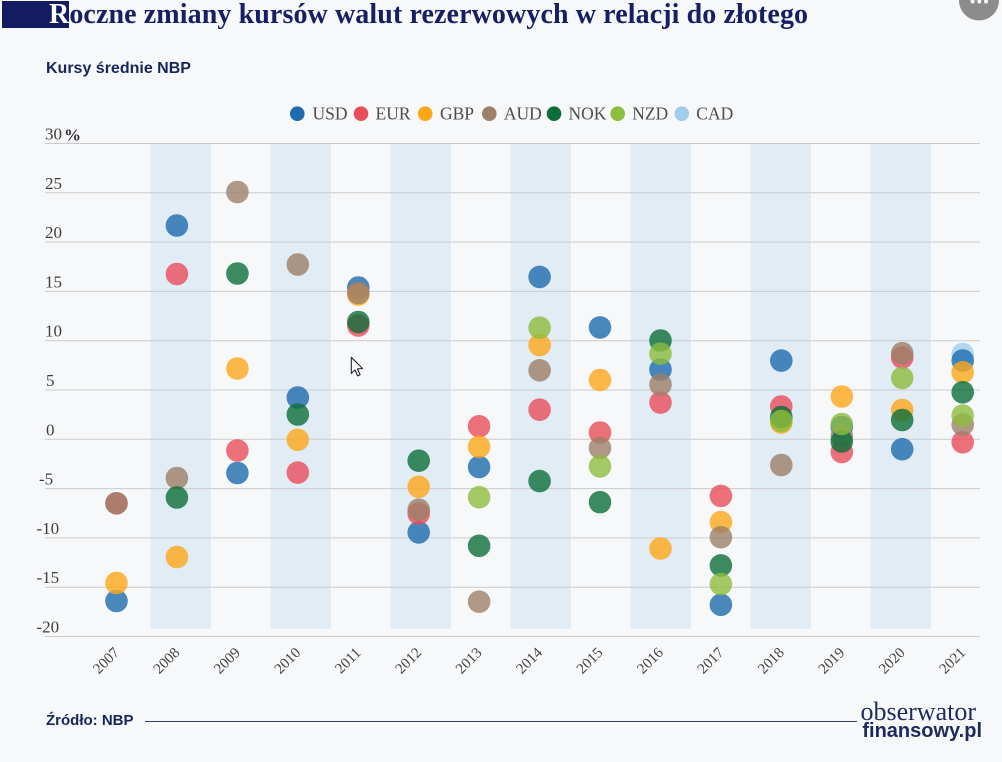 This screenshot has height=762, width=1002. Describe the element at coordinates (650, 661) in the screenshot. I see `svg-text: 2016` at that location.